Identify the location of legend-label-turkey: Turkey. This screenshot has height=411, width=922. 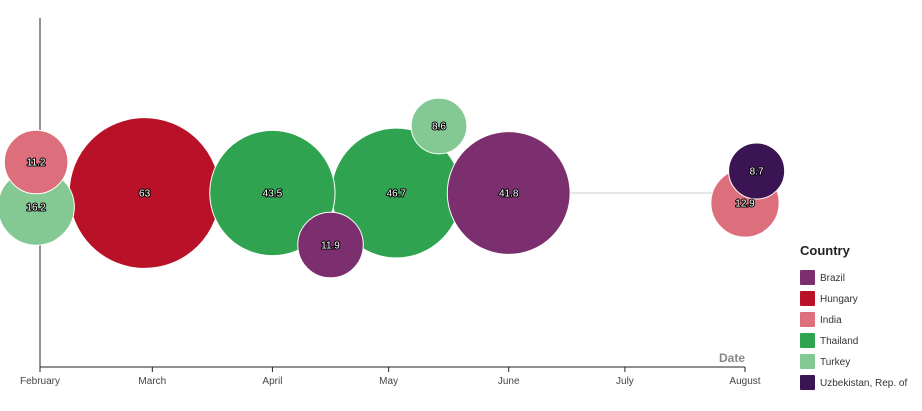
(835, 362).